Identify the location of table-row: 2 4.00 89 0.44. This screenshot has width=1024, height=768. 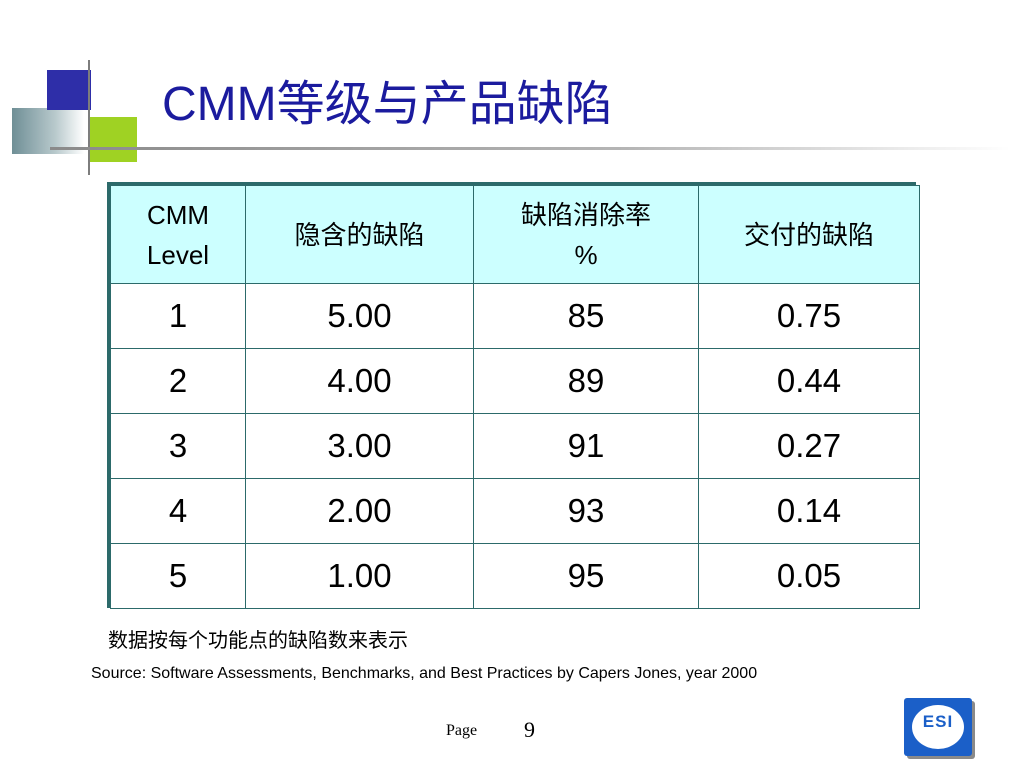
(515, 381).